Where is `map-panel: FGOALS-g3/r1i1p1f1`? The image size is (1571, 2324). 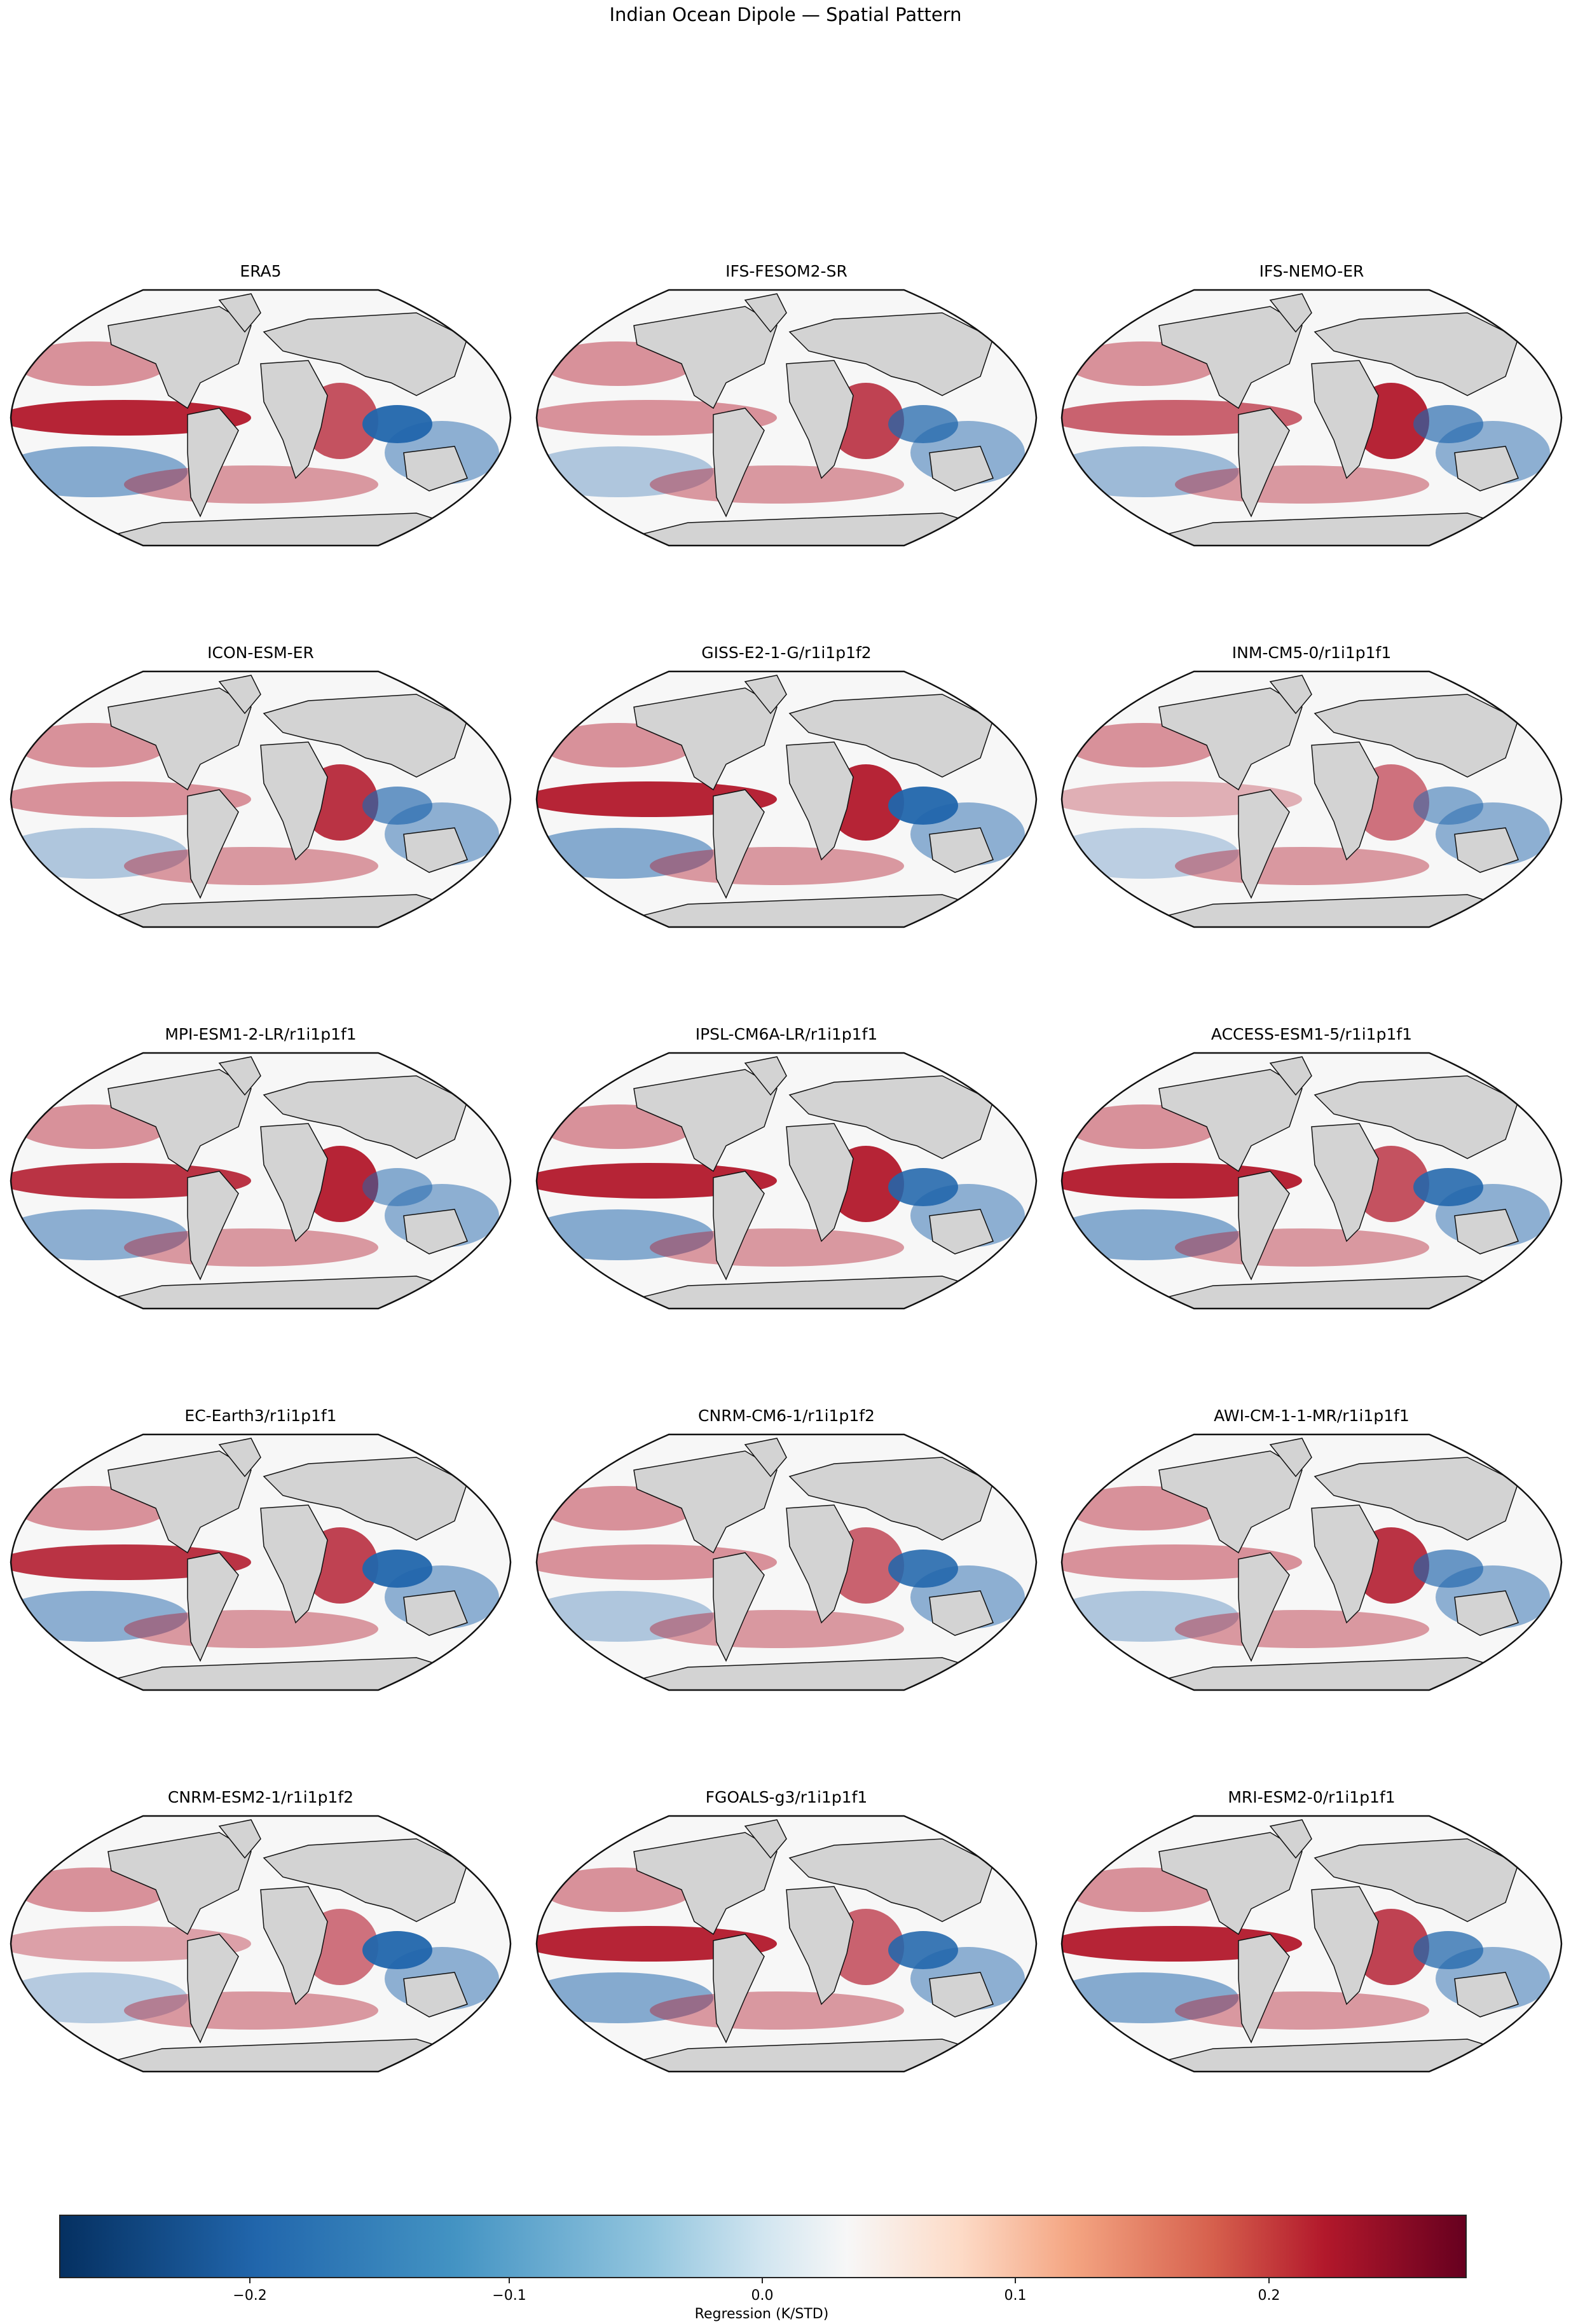
map-panel: FGOALS-g3/r1i1p1f1 is located at coordinates (786, 1934).